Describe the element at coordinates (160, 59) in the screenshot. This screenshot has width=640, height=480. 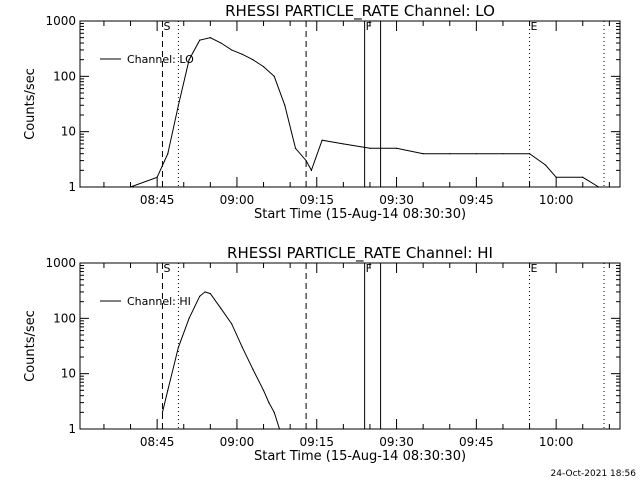
I see `legend-label: Channel: LO` at that location.